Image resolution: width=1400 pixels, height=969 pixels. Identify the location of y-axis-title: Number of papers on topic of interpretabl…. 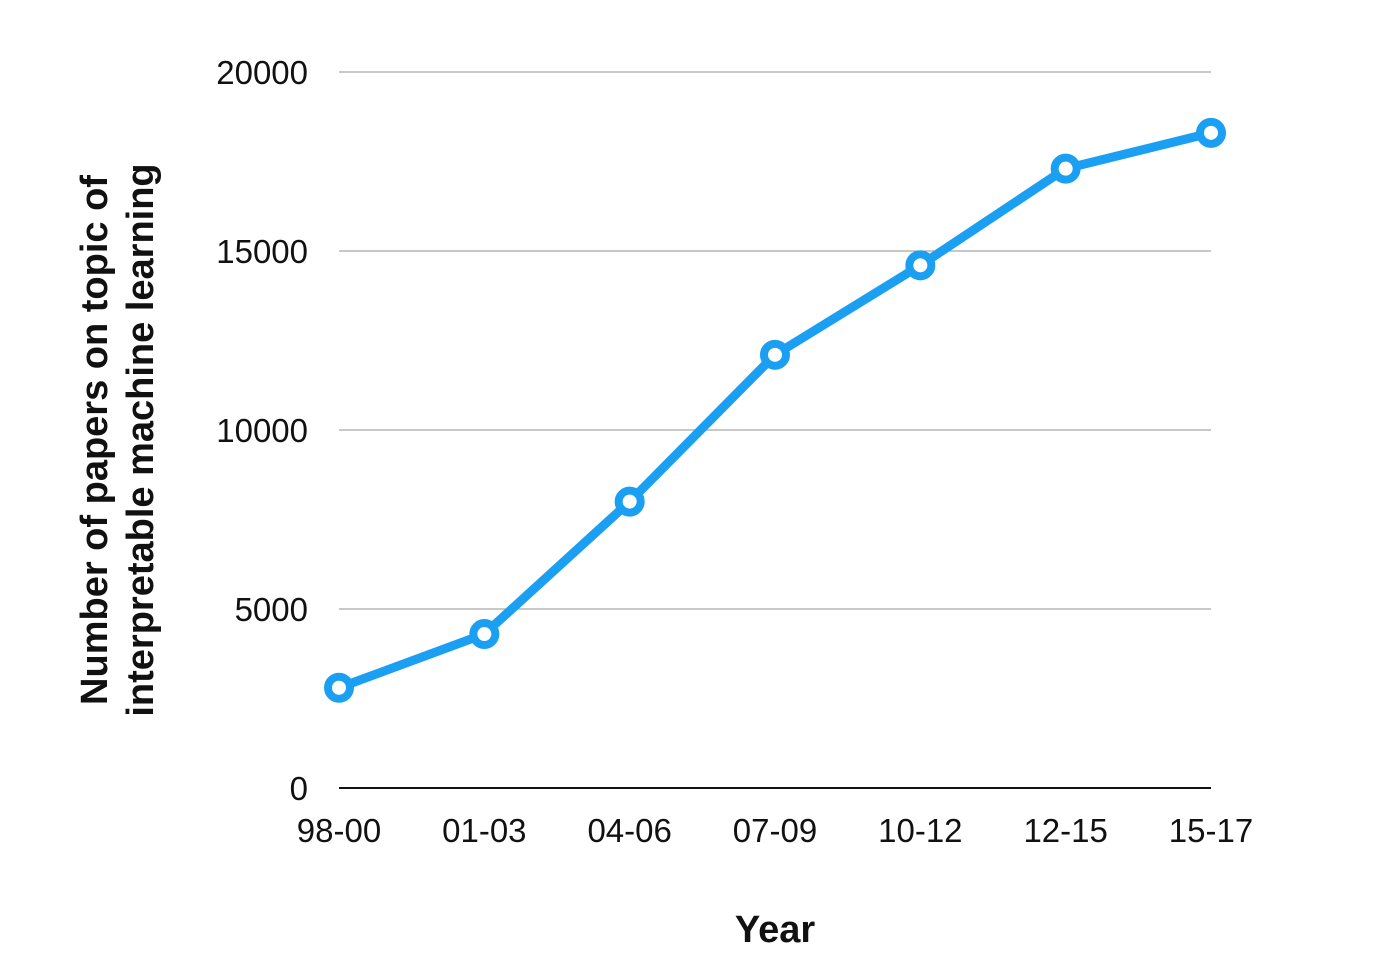
(118, 439).